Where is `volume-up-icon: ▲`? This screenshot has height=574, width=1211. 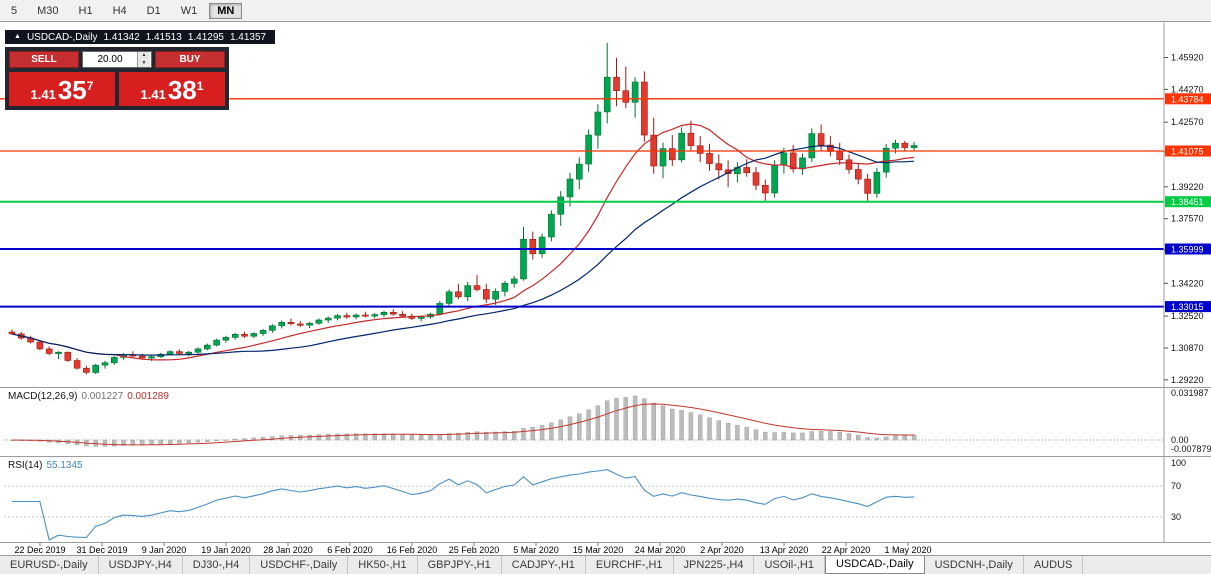 volume-up-icon: ▲ is located at coordinates (143, 56).